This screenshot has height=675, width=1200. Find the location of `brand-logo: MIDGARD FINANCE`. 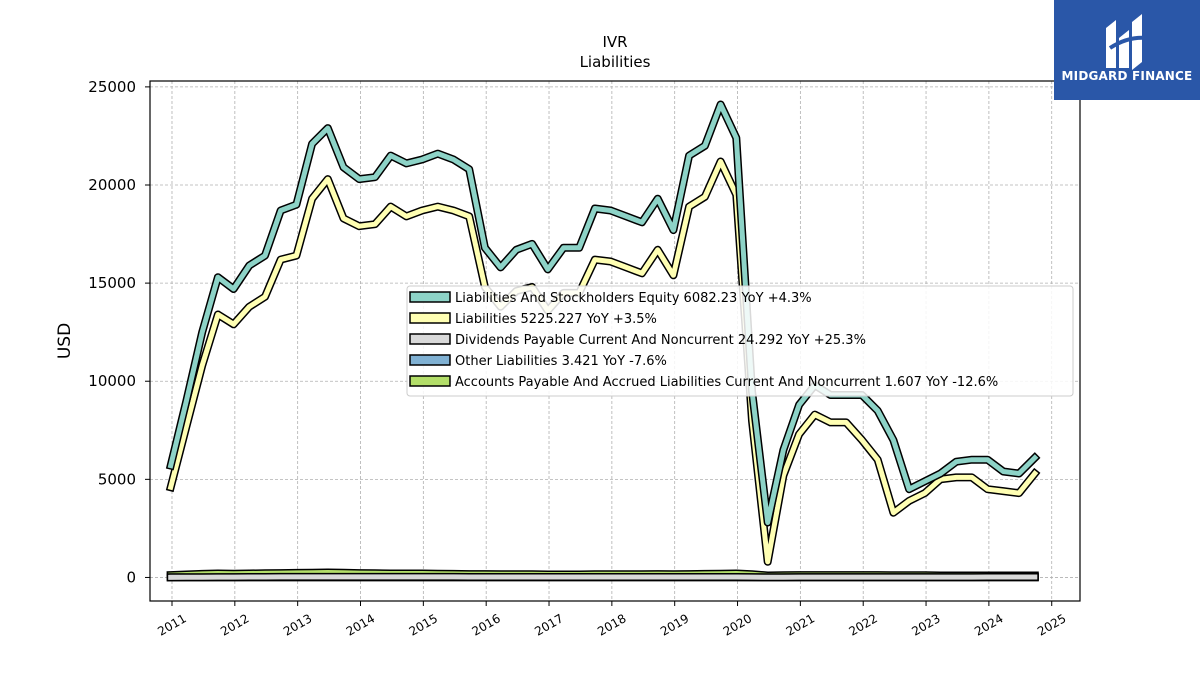

brand-logo: MIDGARD FINANCE is located at coordinates (1127, 50).